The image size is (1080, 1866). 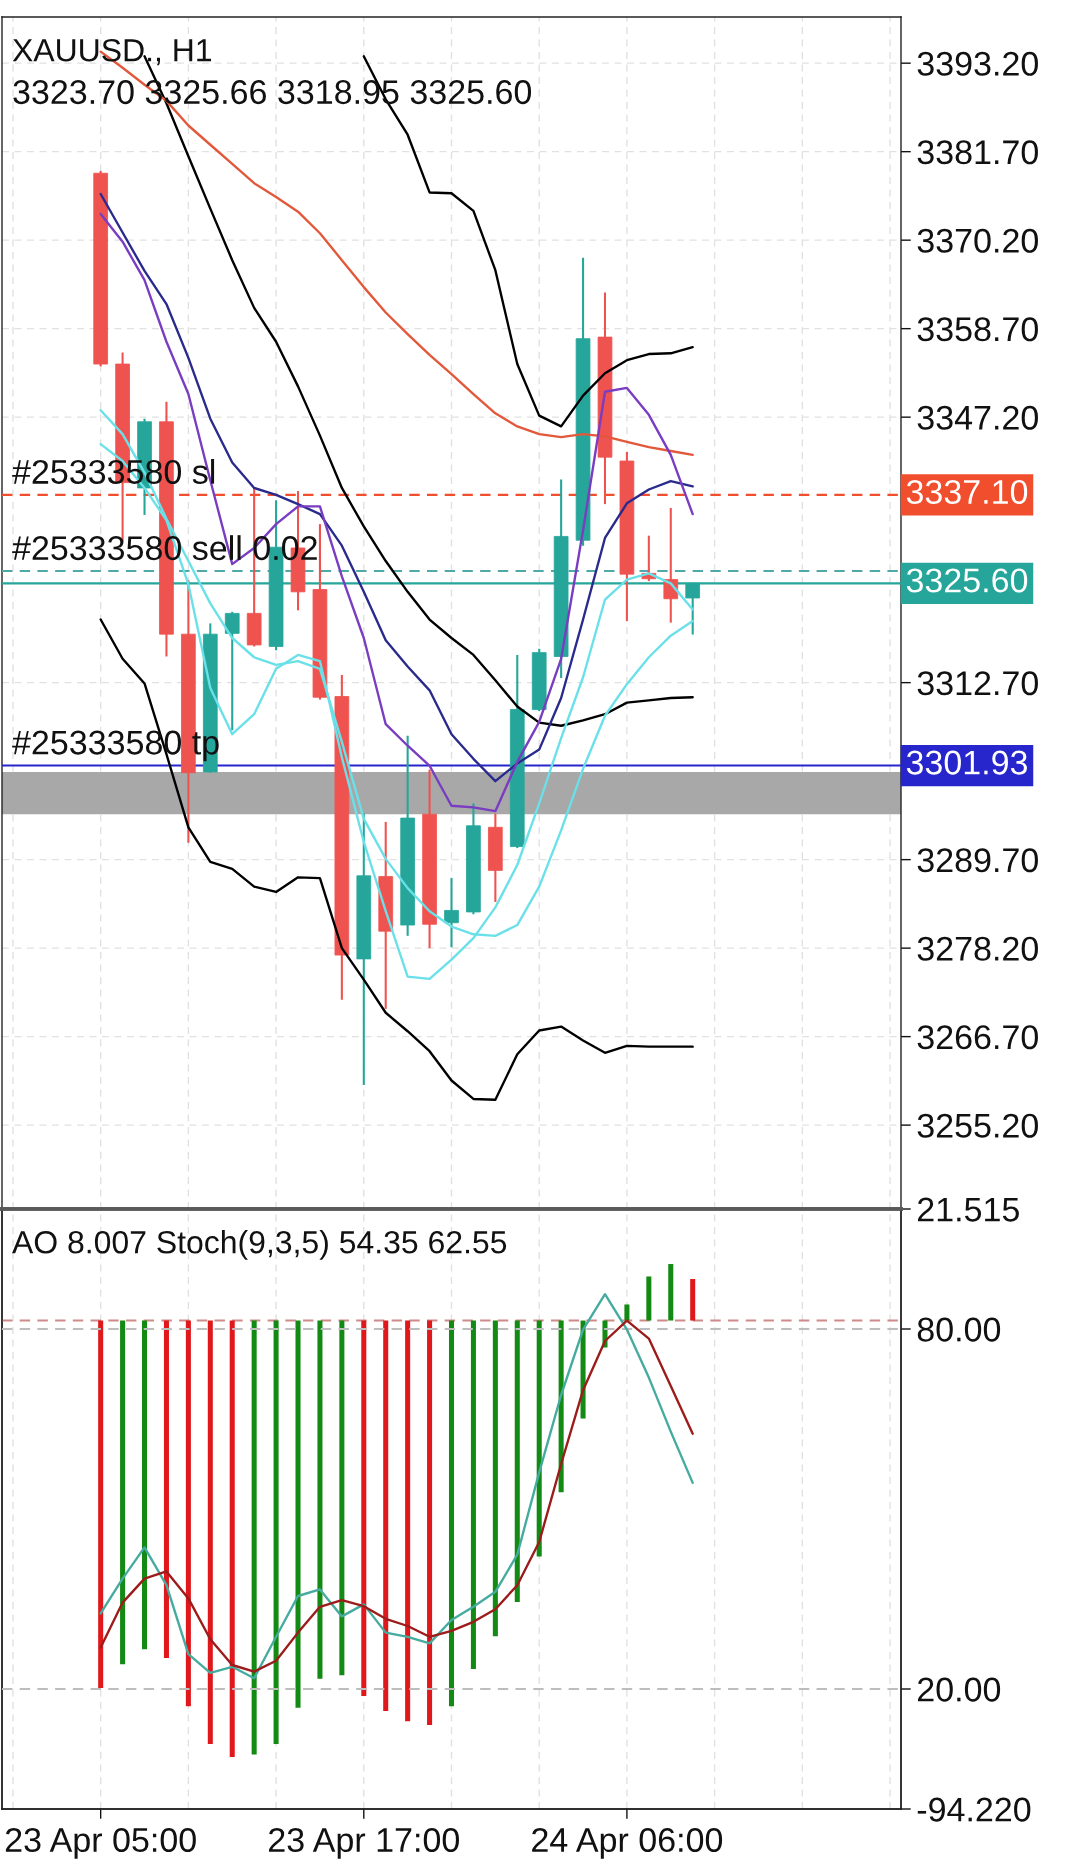 I want to click on y-tick-label: 3370.20, so click(x=977, y=240).